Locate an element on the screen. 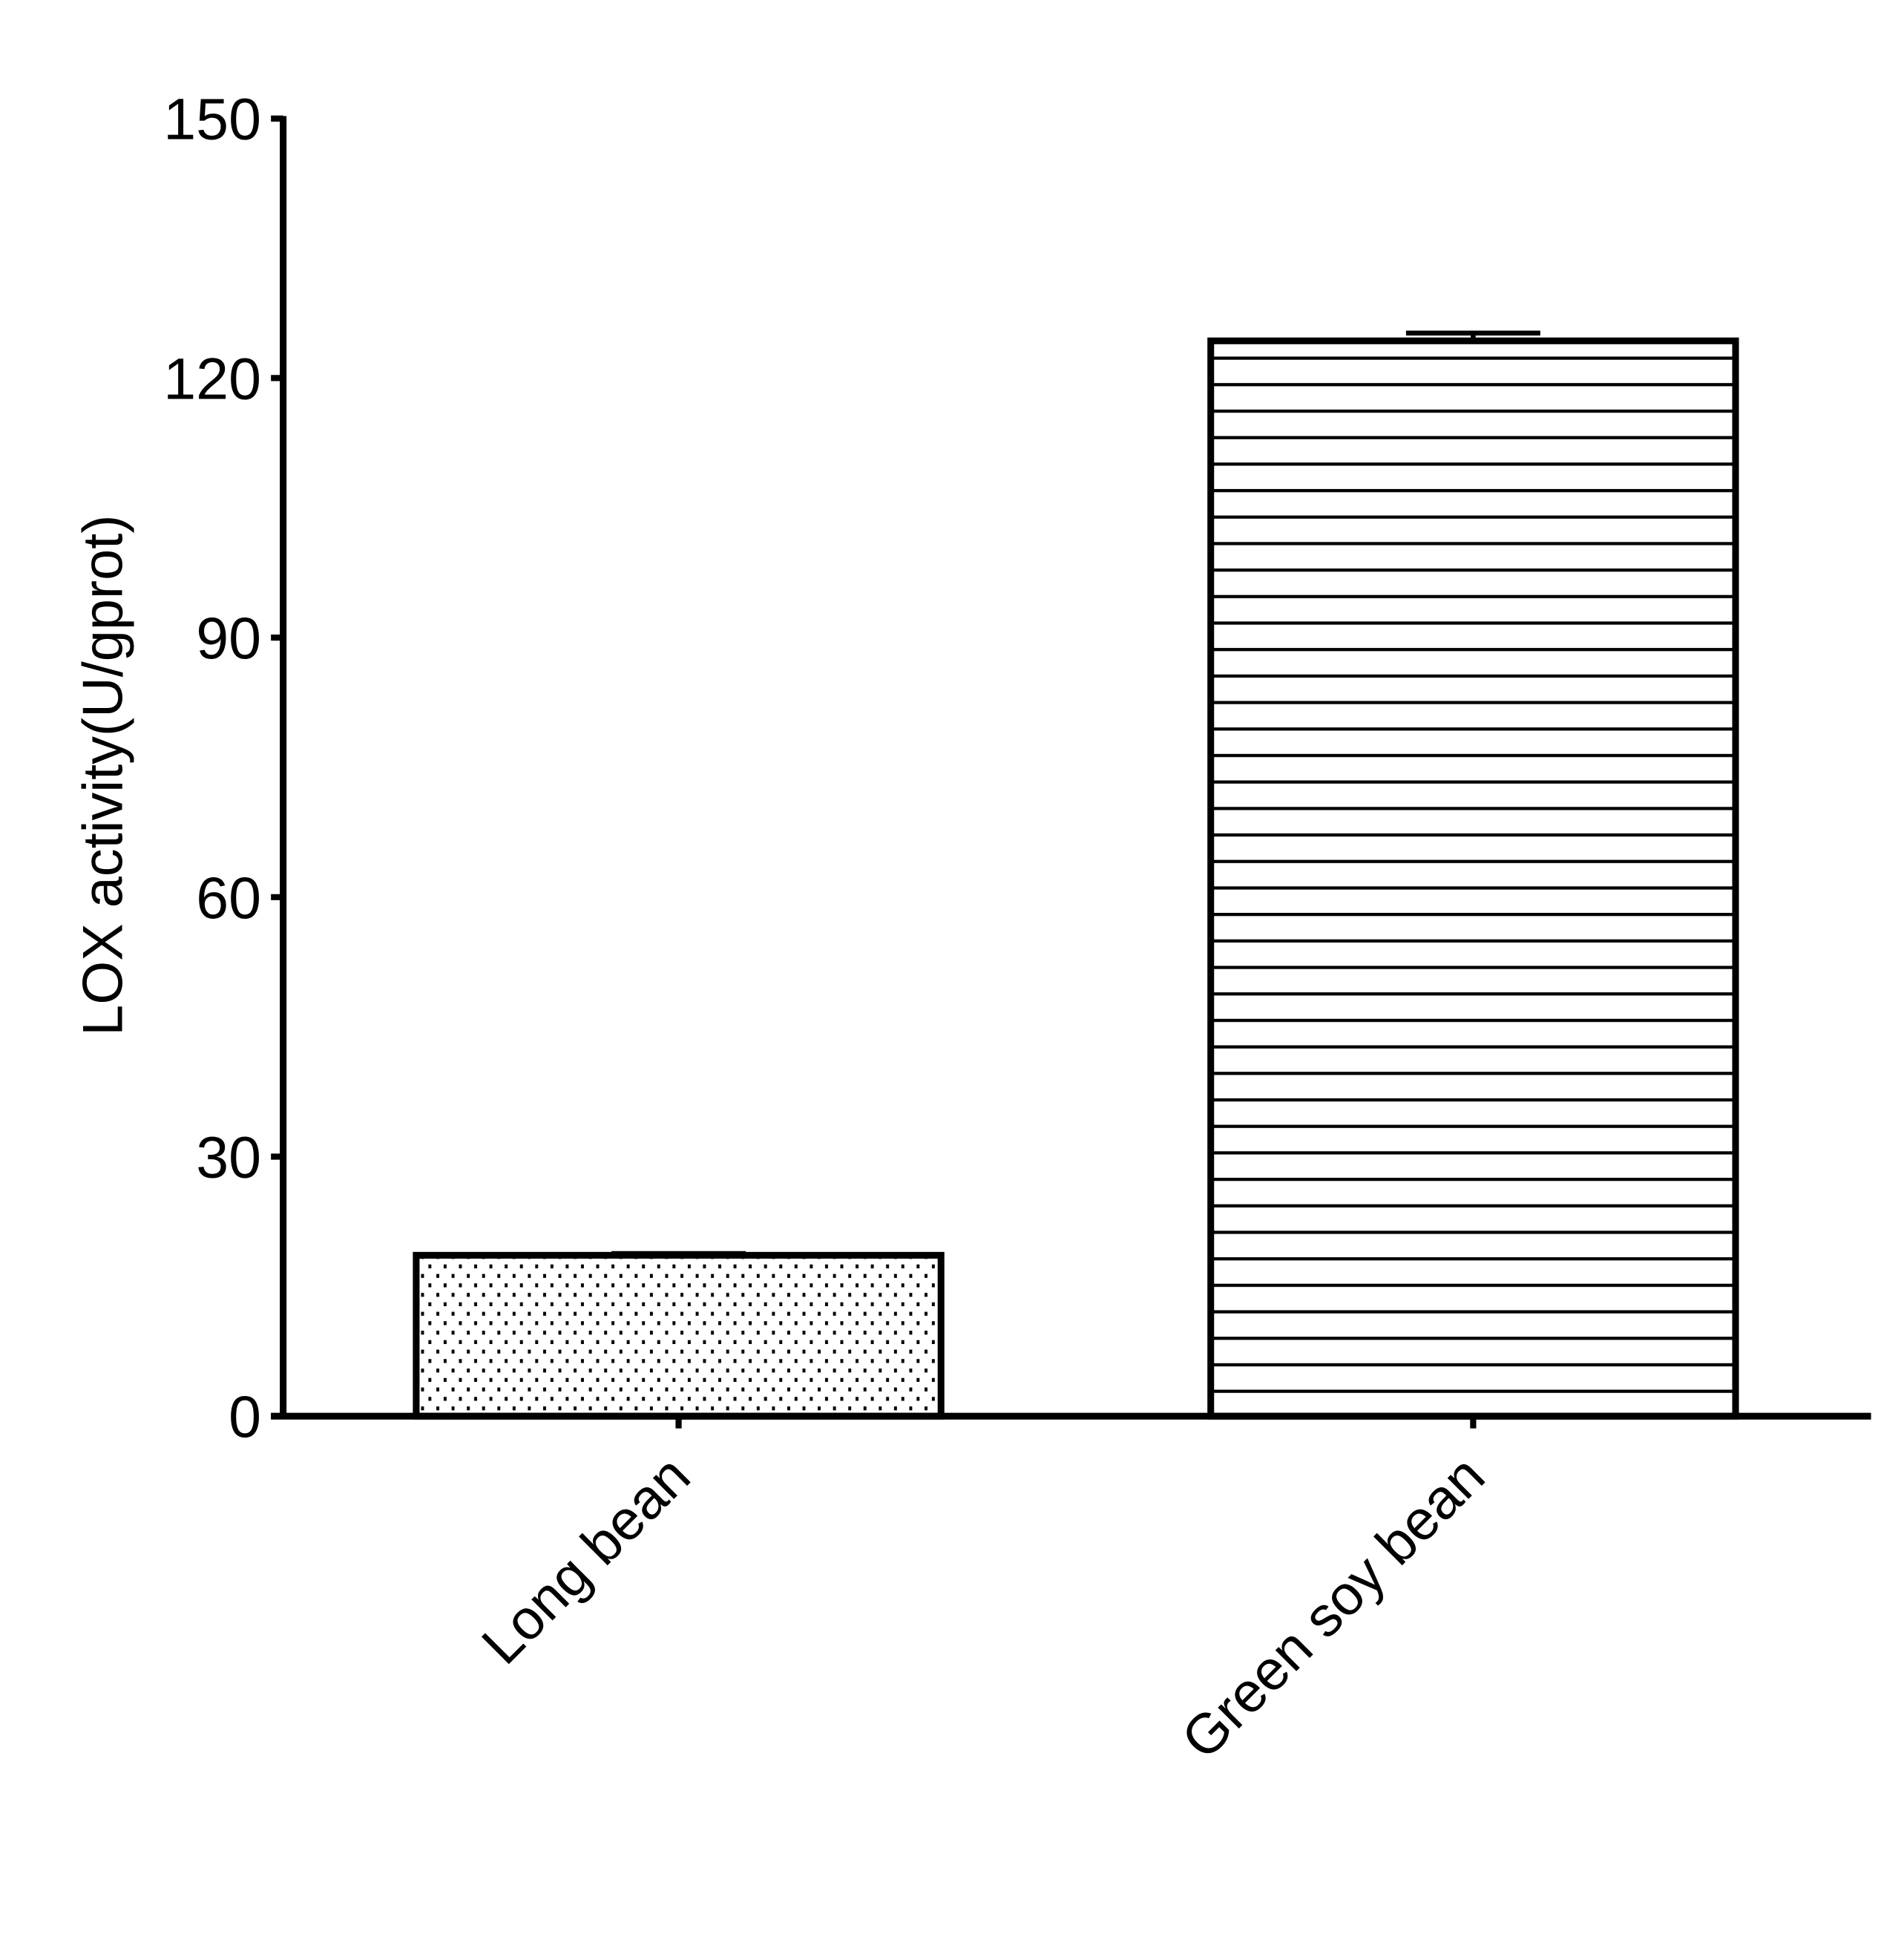 The image size is (1904, 1940). bar-long-bean is located at coordinates (679, 1336).